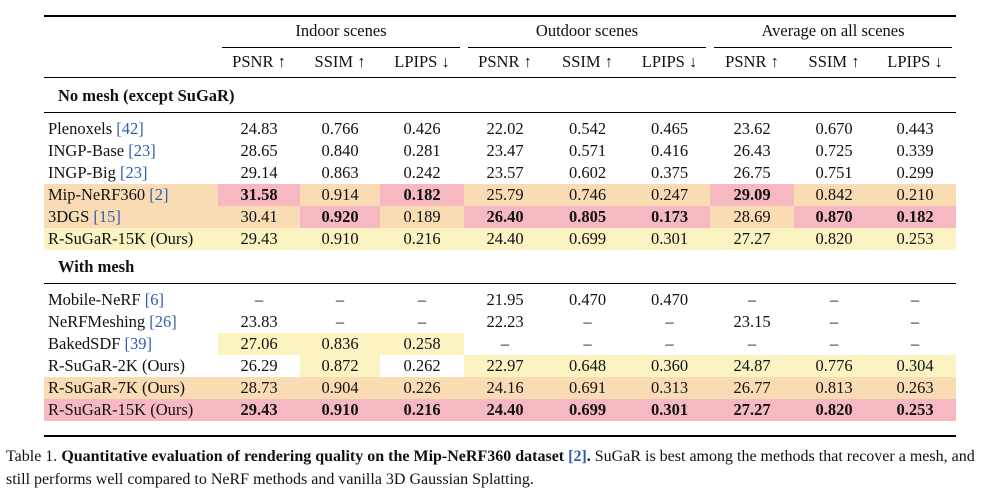  Describe the element at coordinates (915, 150) in the screenshot. I see `value-cell: 0.339` at that location.